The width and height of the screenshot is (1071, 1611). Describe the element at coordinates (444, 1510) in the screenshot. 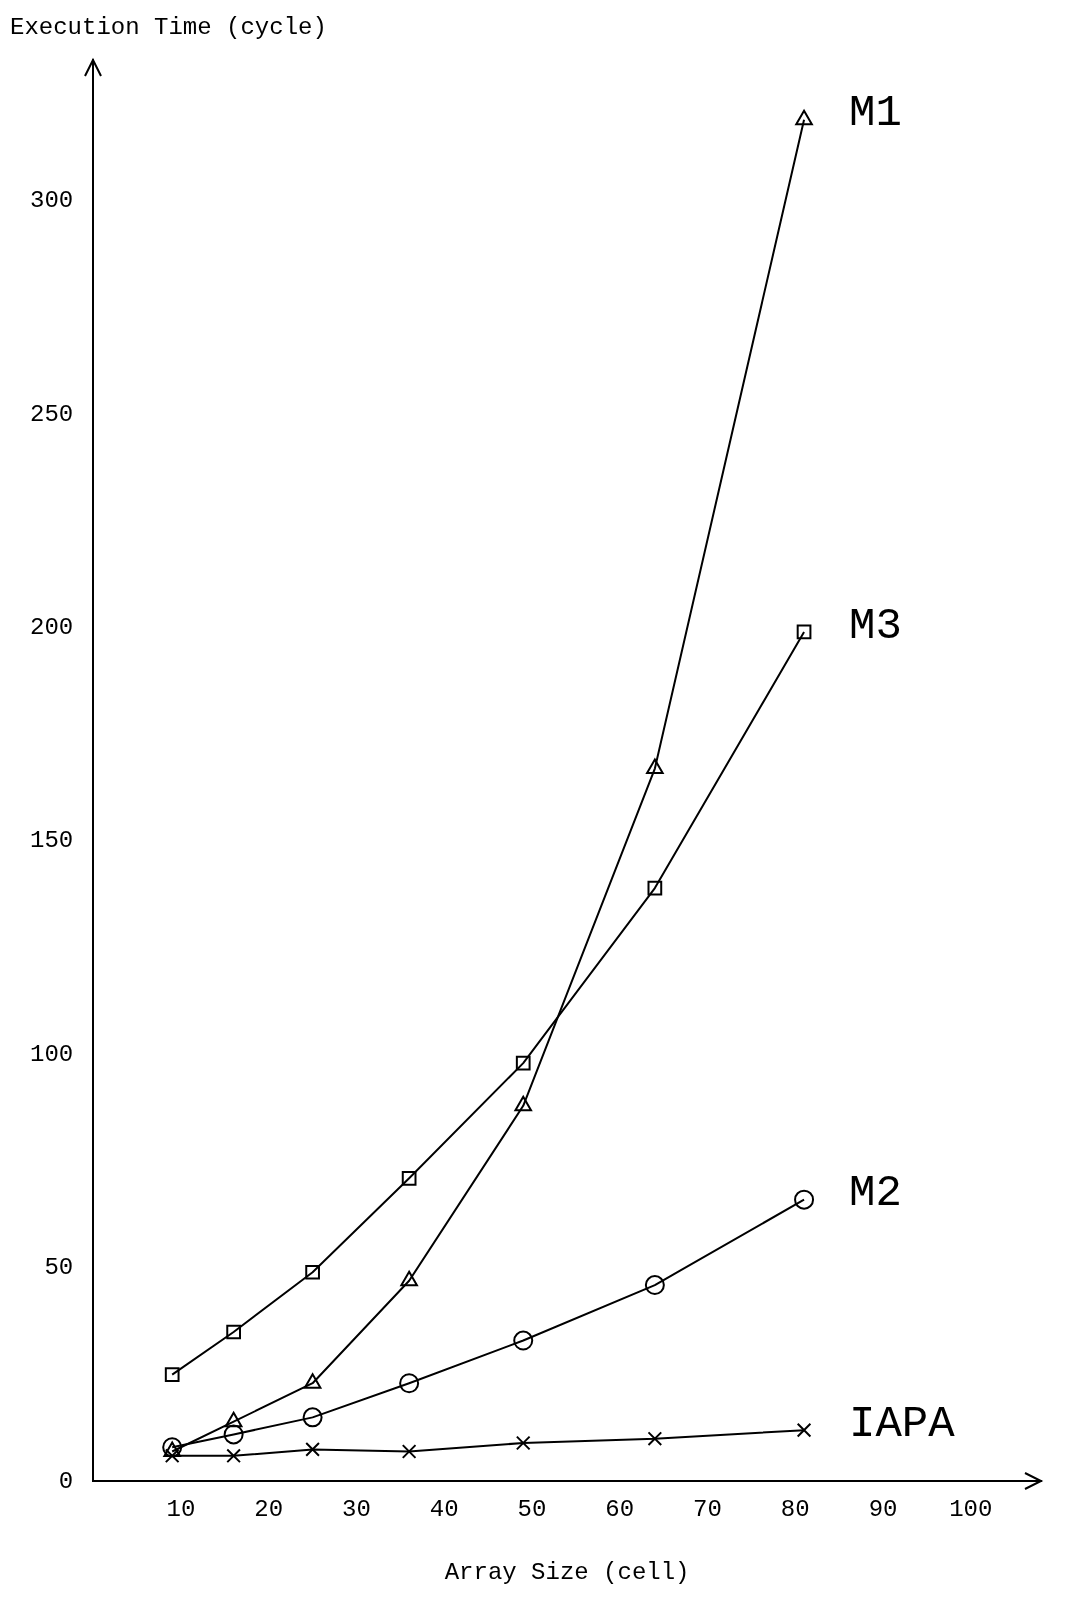

I see `x-tick-label: 40` at that location.